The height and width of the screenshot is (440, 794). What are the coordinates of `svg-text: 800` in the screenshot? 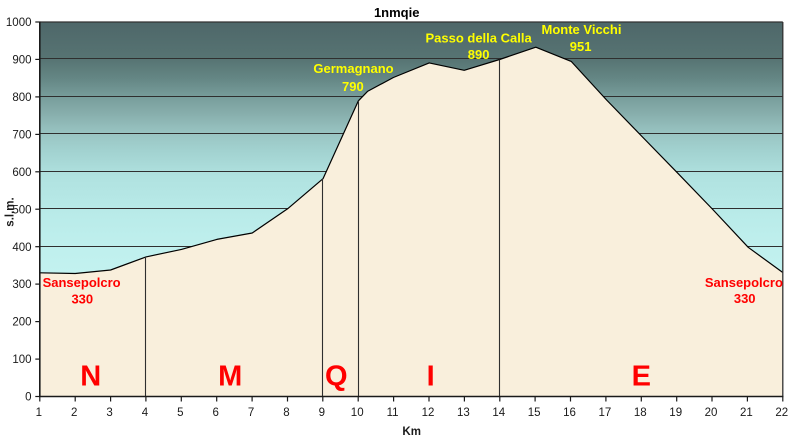 It's located at (21, 98).